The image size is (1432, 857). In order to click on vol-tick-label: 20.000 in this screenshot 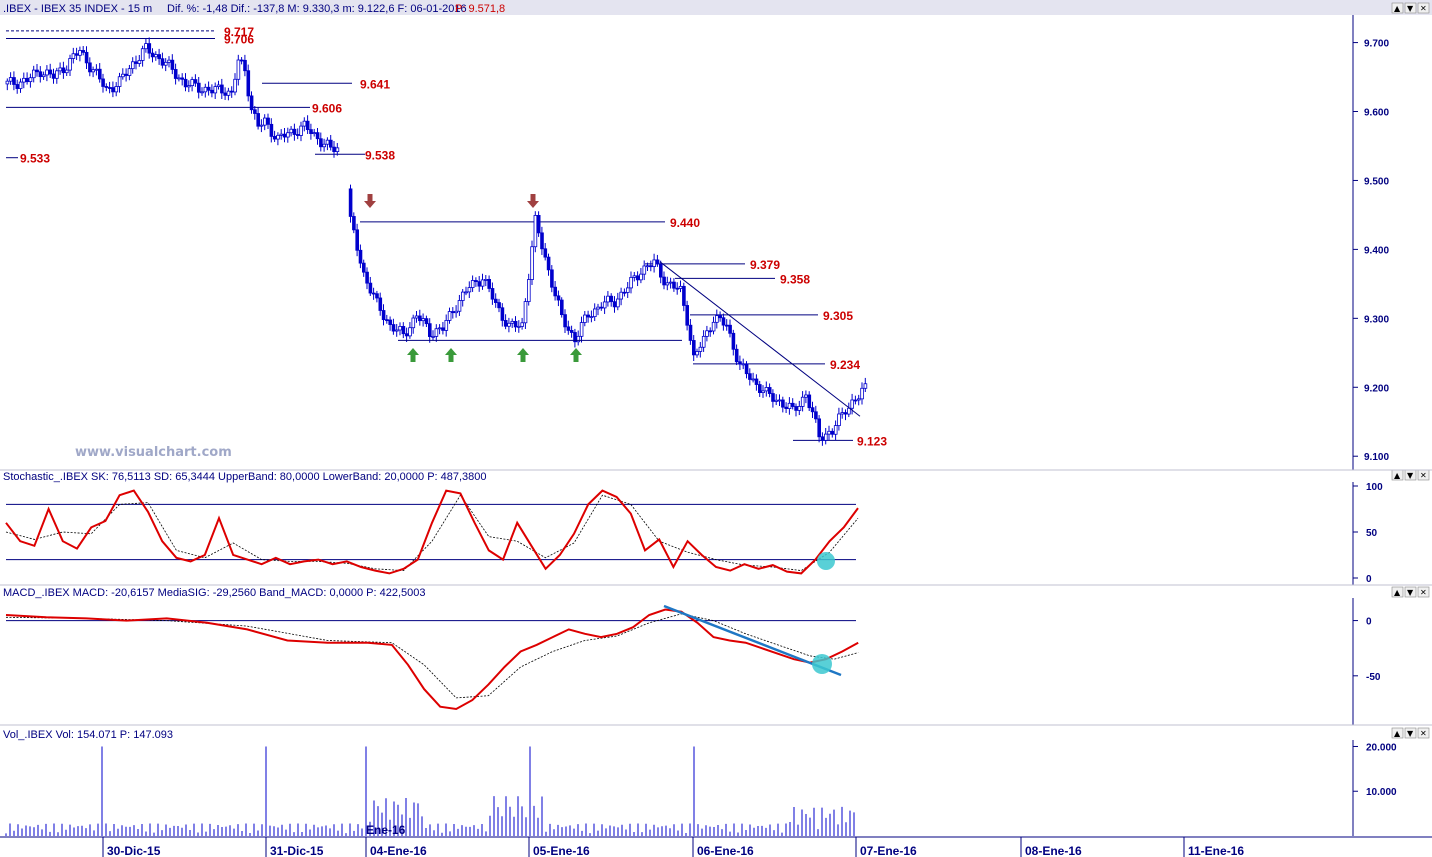, I will do `click(1381, 747)`.